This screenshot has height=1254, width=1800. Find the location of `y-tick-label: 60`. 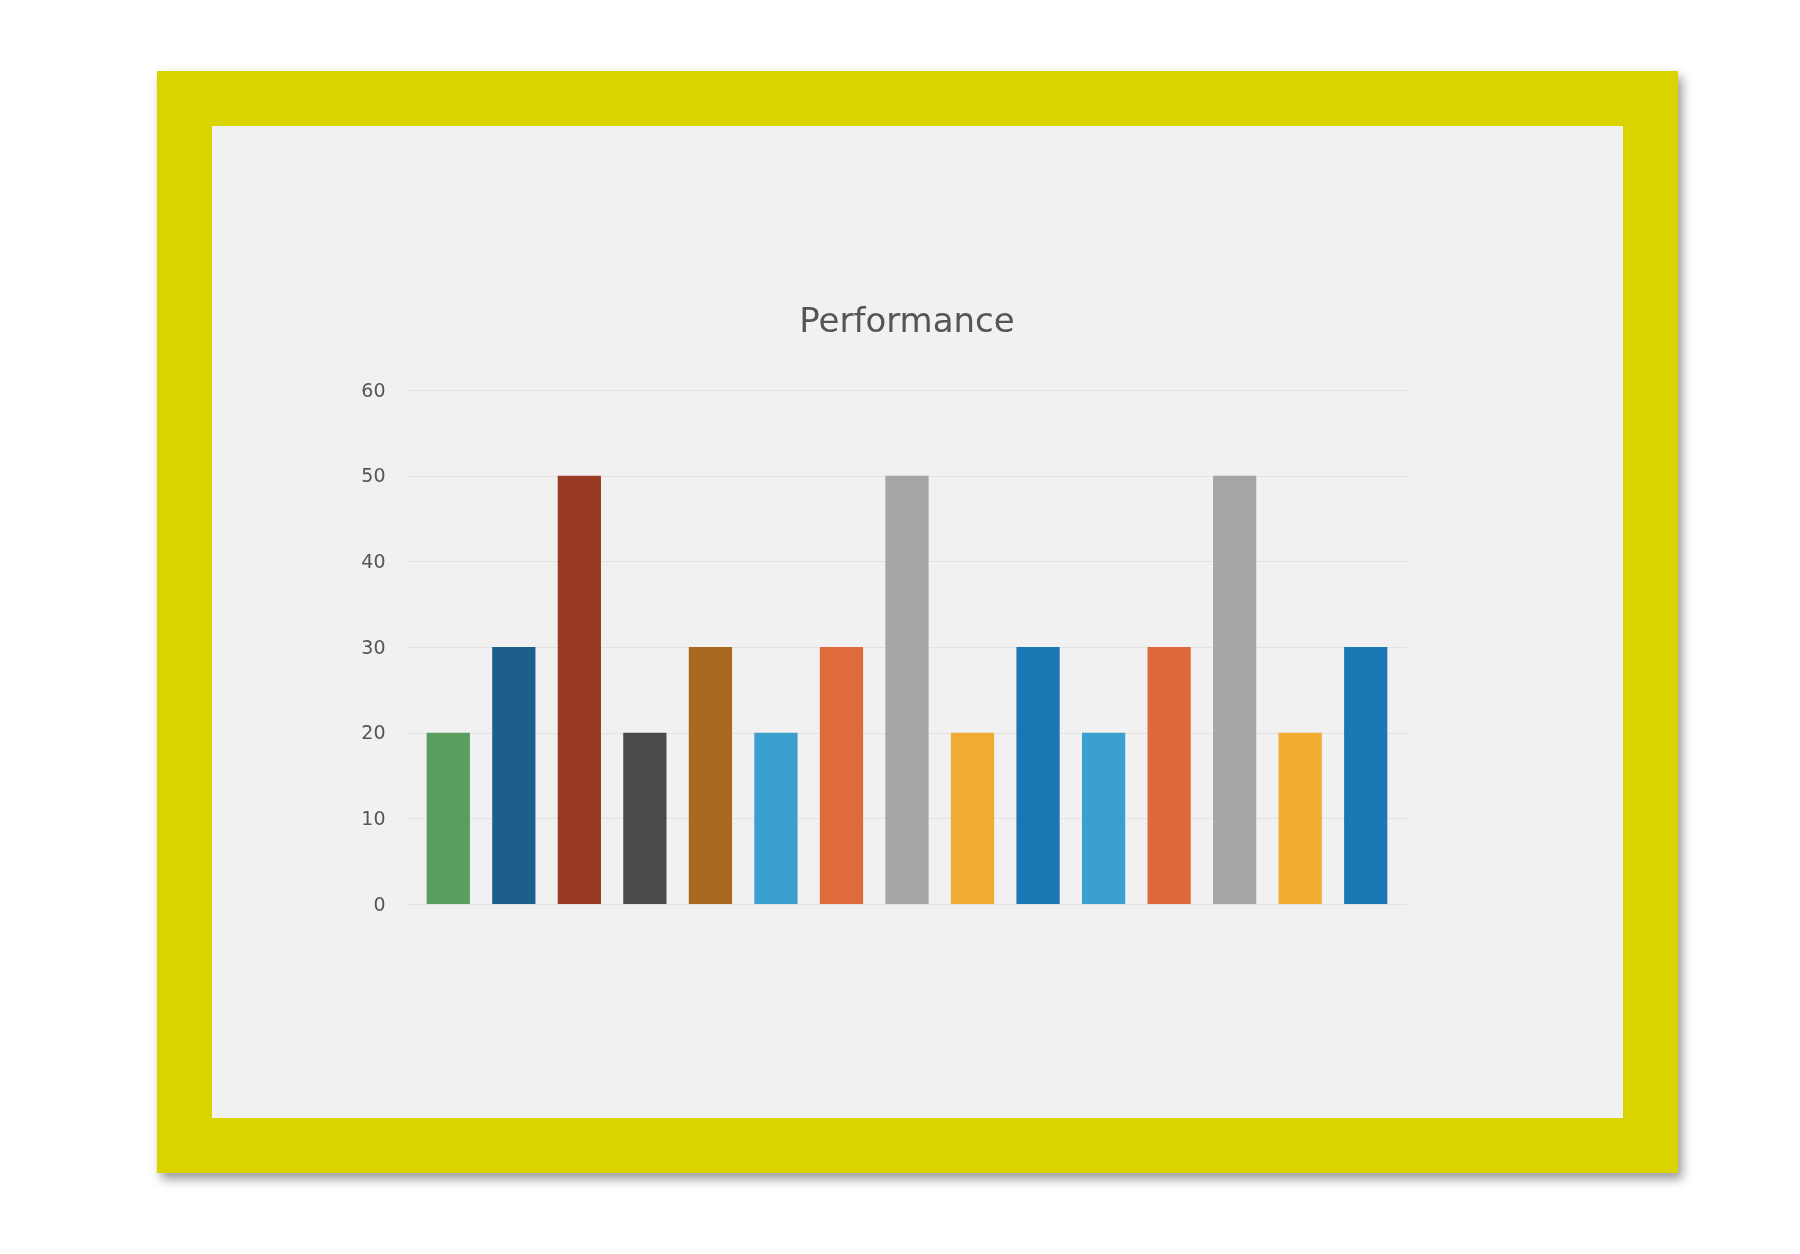

y-tick-label: 60 is located at coordinates (373, 389).